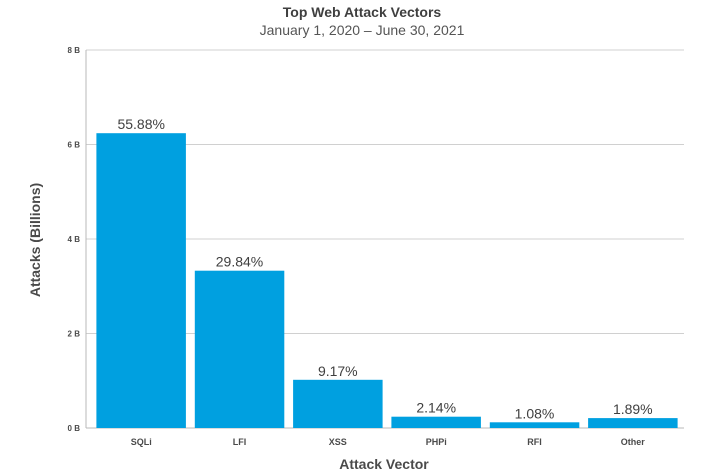  What do you see at coordinates (74, 239) in the screenshot?
I see `y-tick-label: 4 B` at bounding box center [74, 239].